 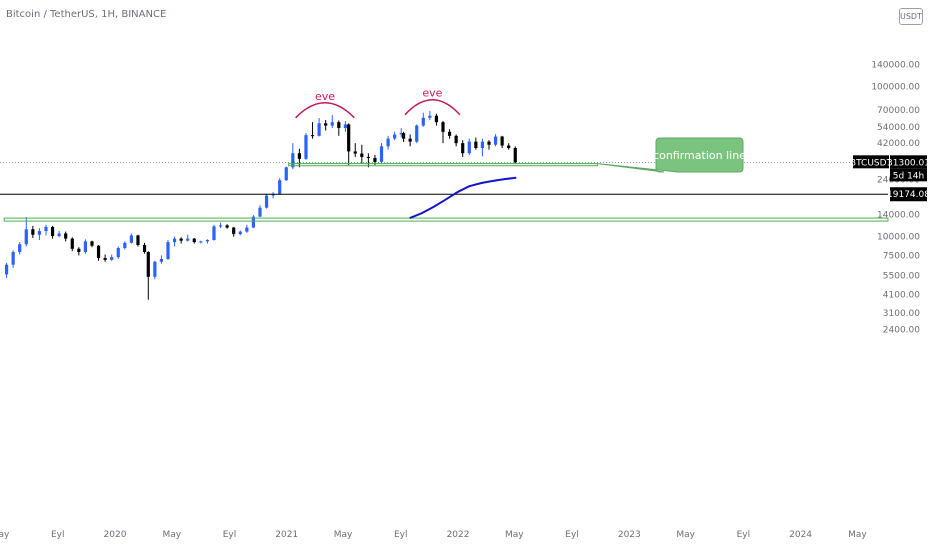 I want to click on lower-support-zone, so click(x=446, y=219).